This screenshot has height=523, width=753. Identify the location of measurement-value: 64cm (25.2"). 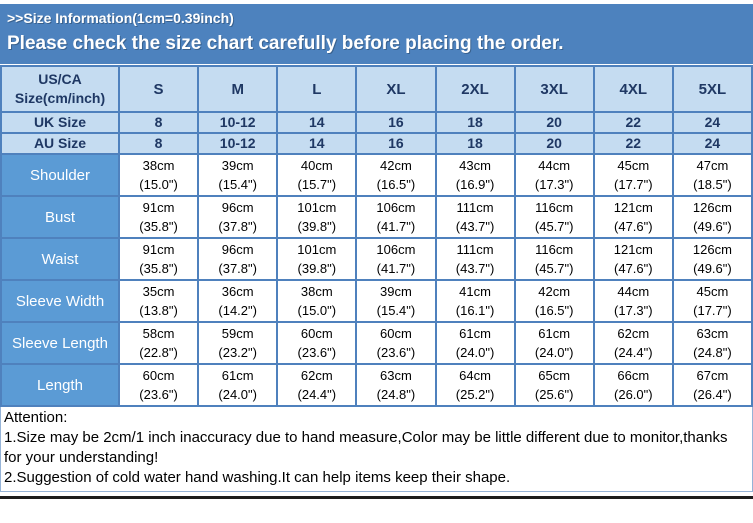
(475, 385).